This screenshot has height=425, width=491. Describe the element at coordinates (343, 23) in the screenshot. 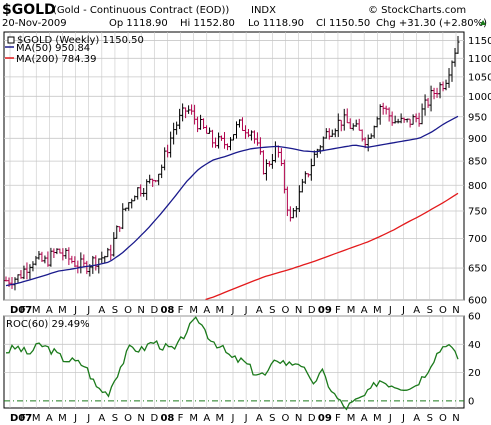

I see `quote-close: Cl 1150.50` at that location.